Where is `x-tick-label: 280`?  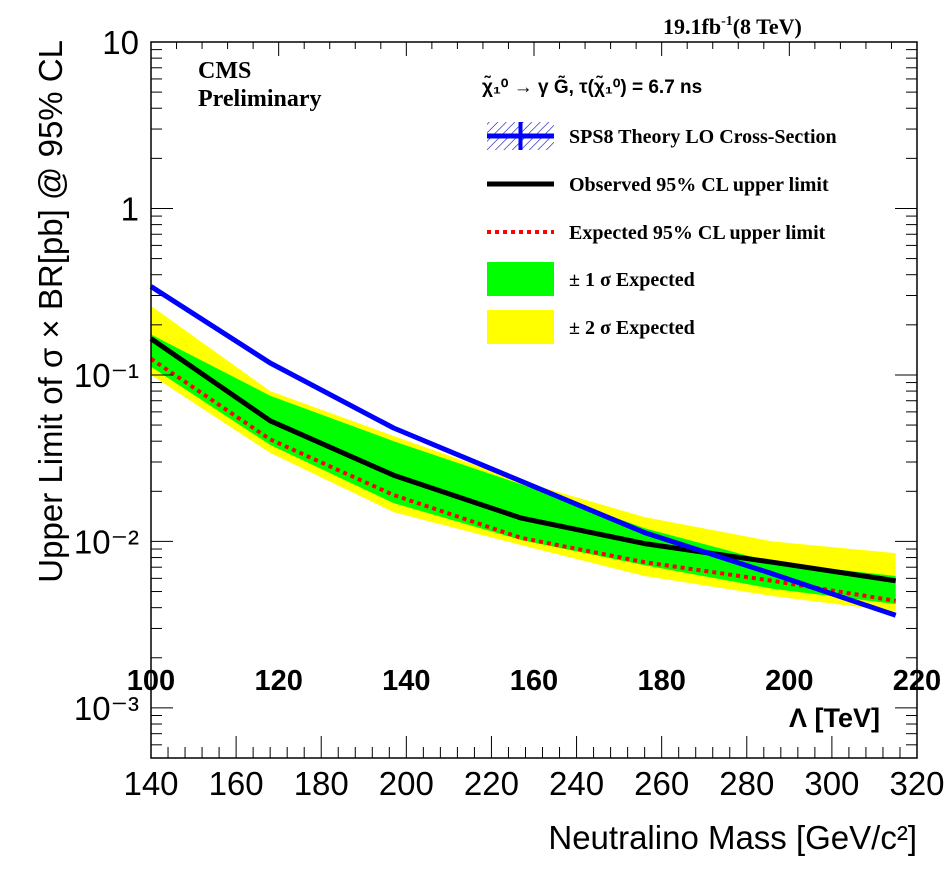
x-tick-label: 280 is located at coordinates (746, 783).